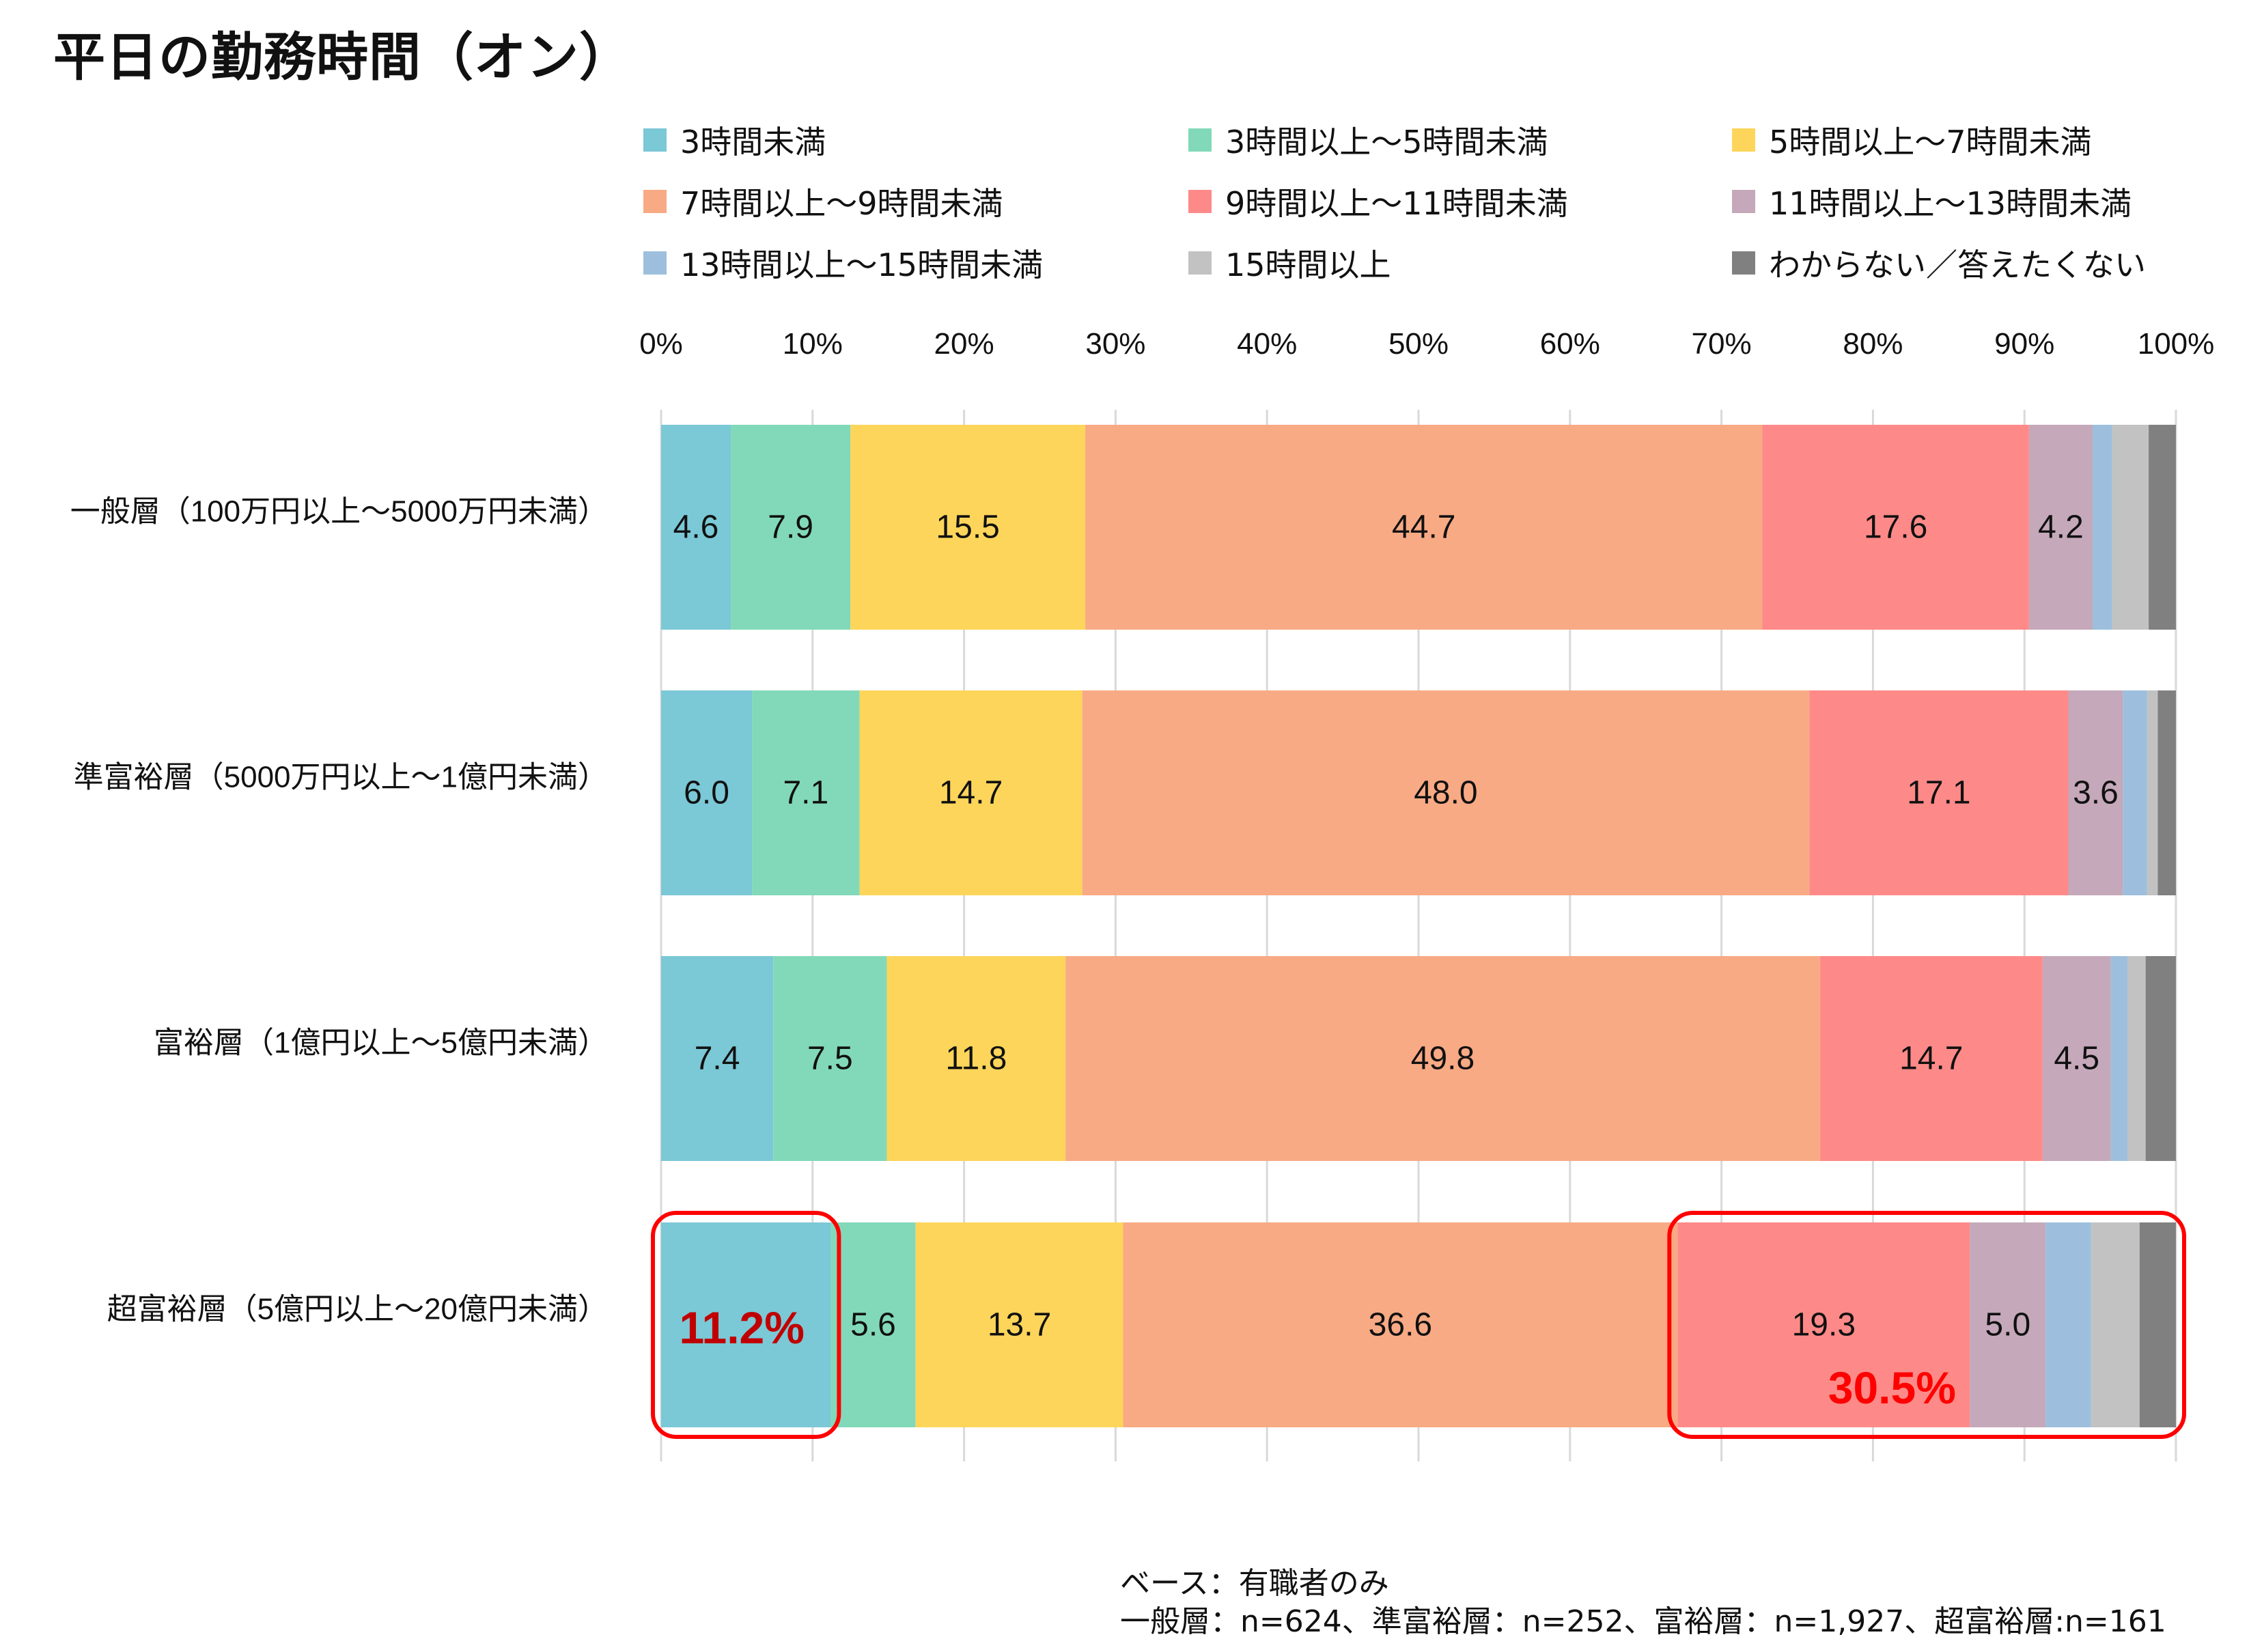  I want to click on legend-item: 15時間以上, so click(1289, 262).